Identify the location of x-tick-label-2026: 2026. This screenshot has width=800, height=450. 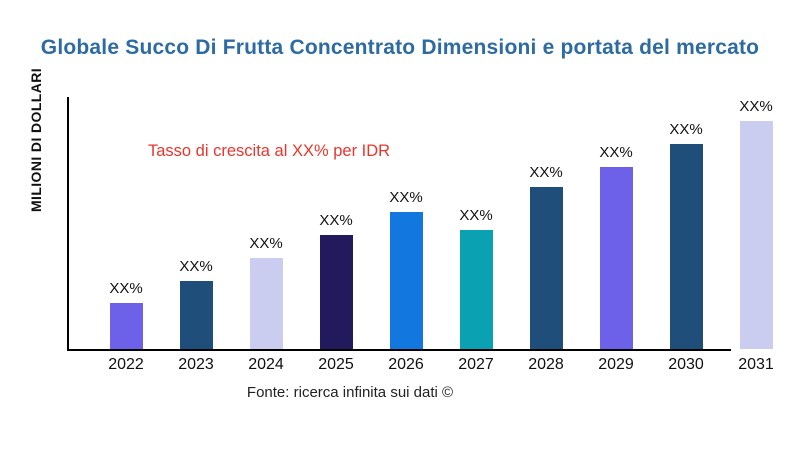
(406, 364).